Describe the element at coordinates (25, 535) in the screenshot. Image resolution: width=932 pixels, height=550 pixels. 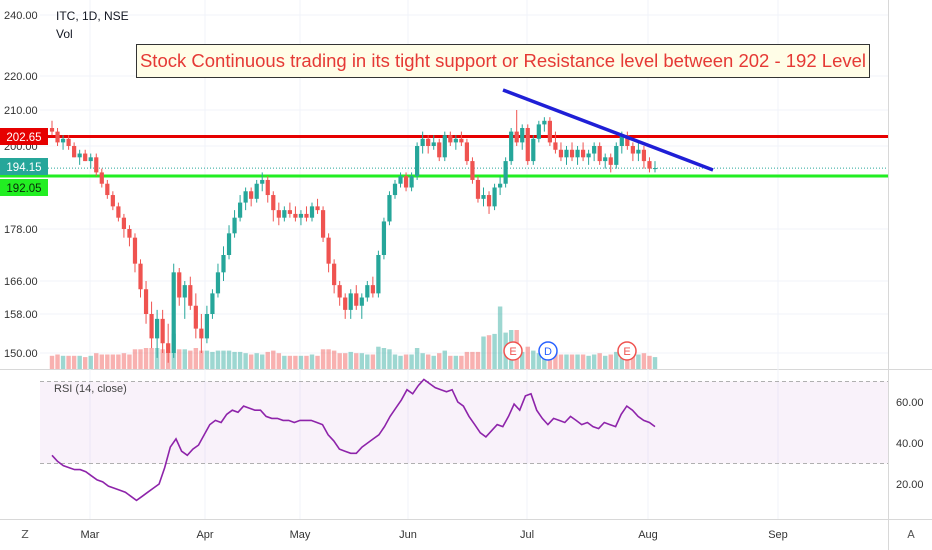
I see `zoom-button: Z` at that location.